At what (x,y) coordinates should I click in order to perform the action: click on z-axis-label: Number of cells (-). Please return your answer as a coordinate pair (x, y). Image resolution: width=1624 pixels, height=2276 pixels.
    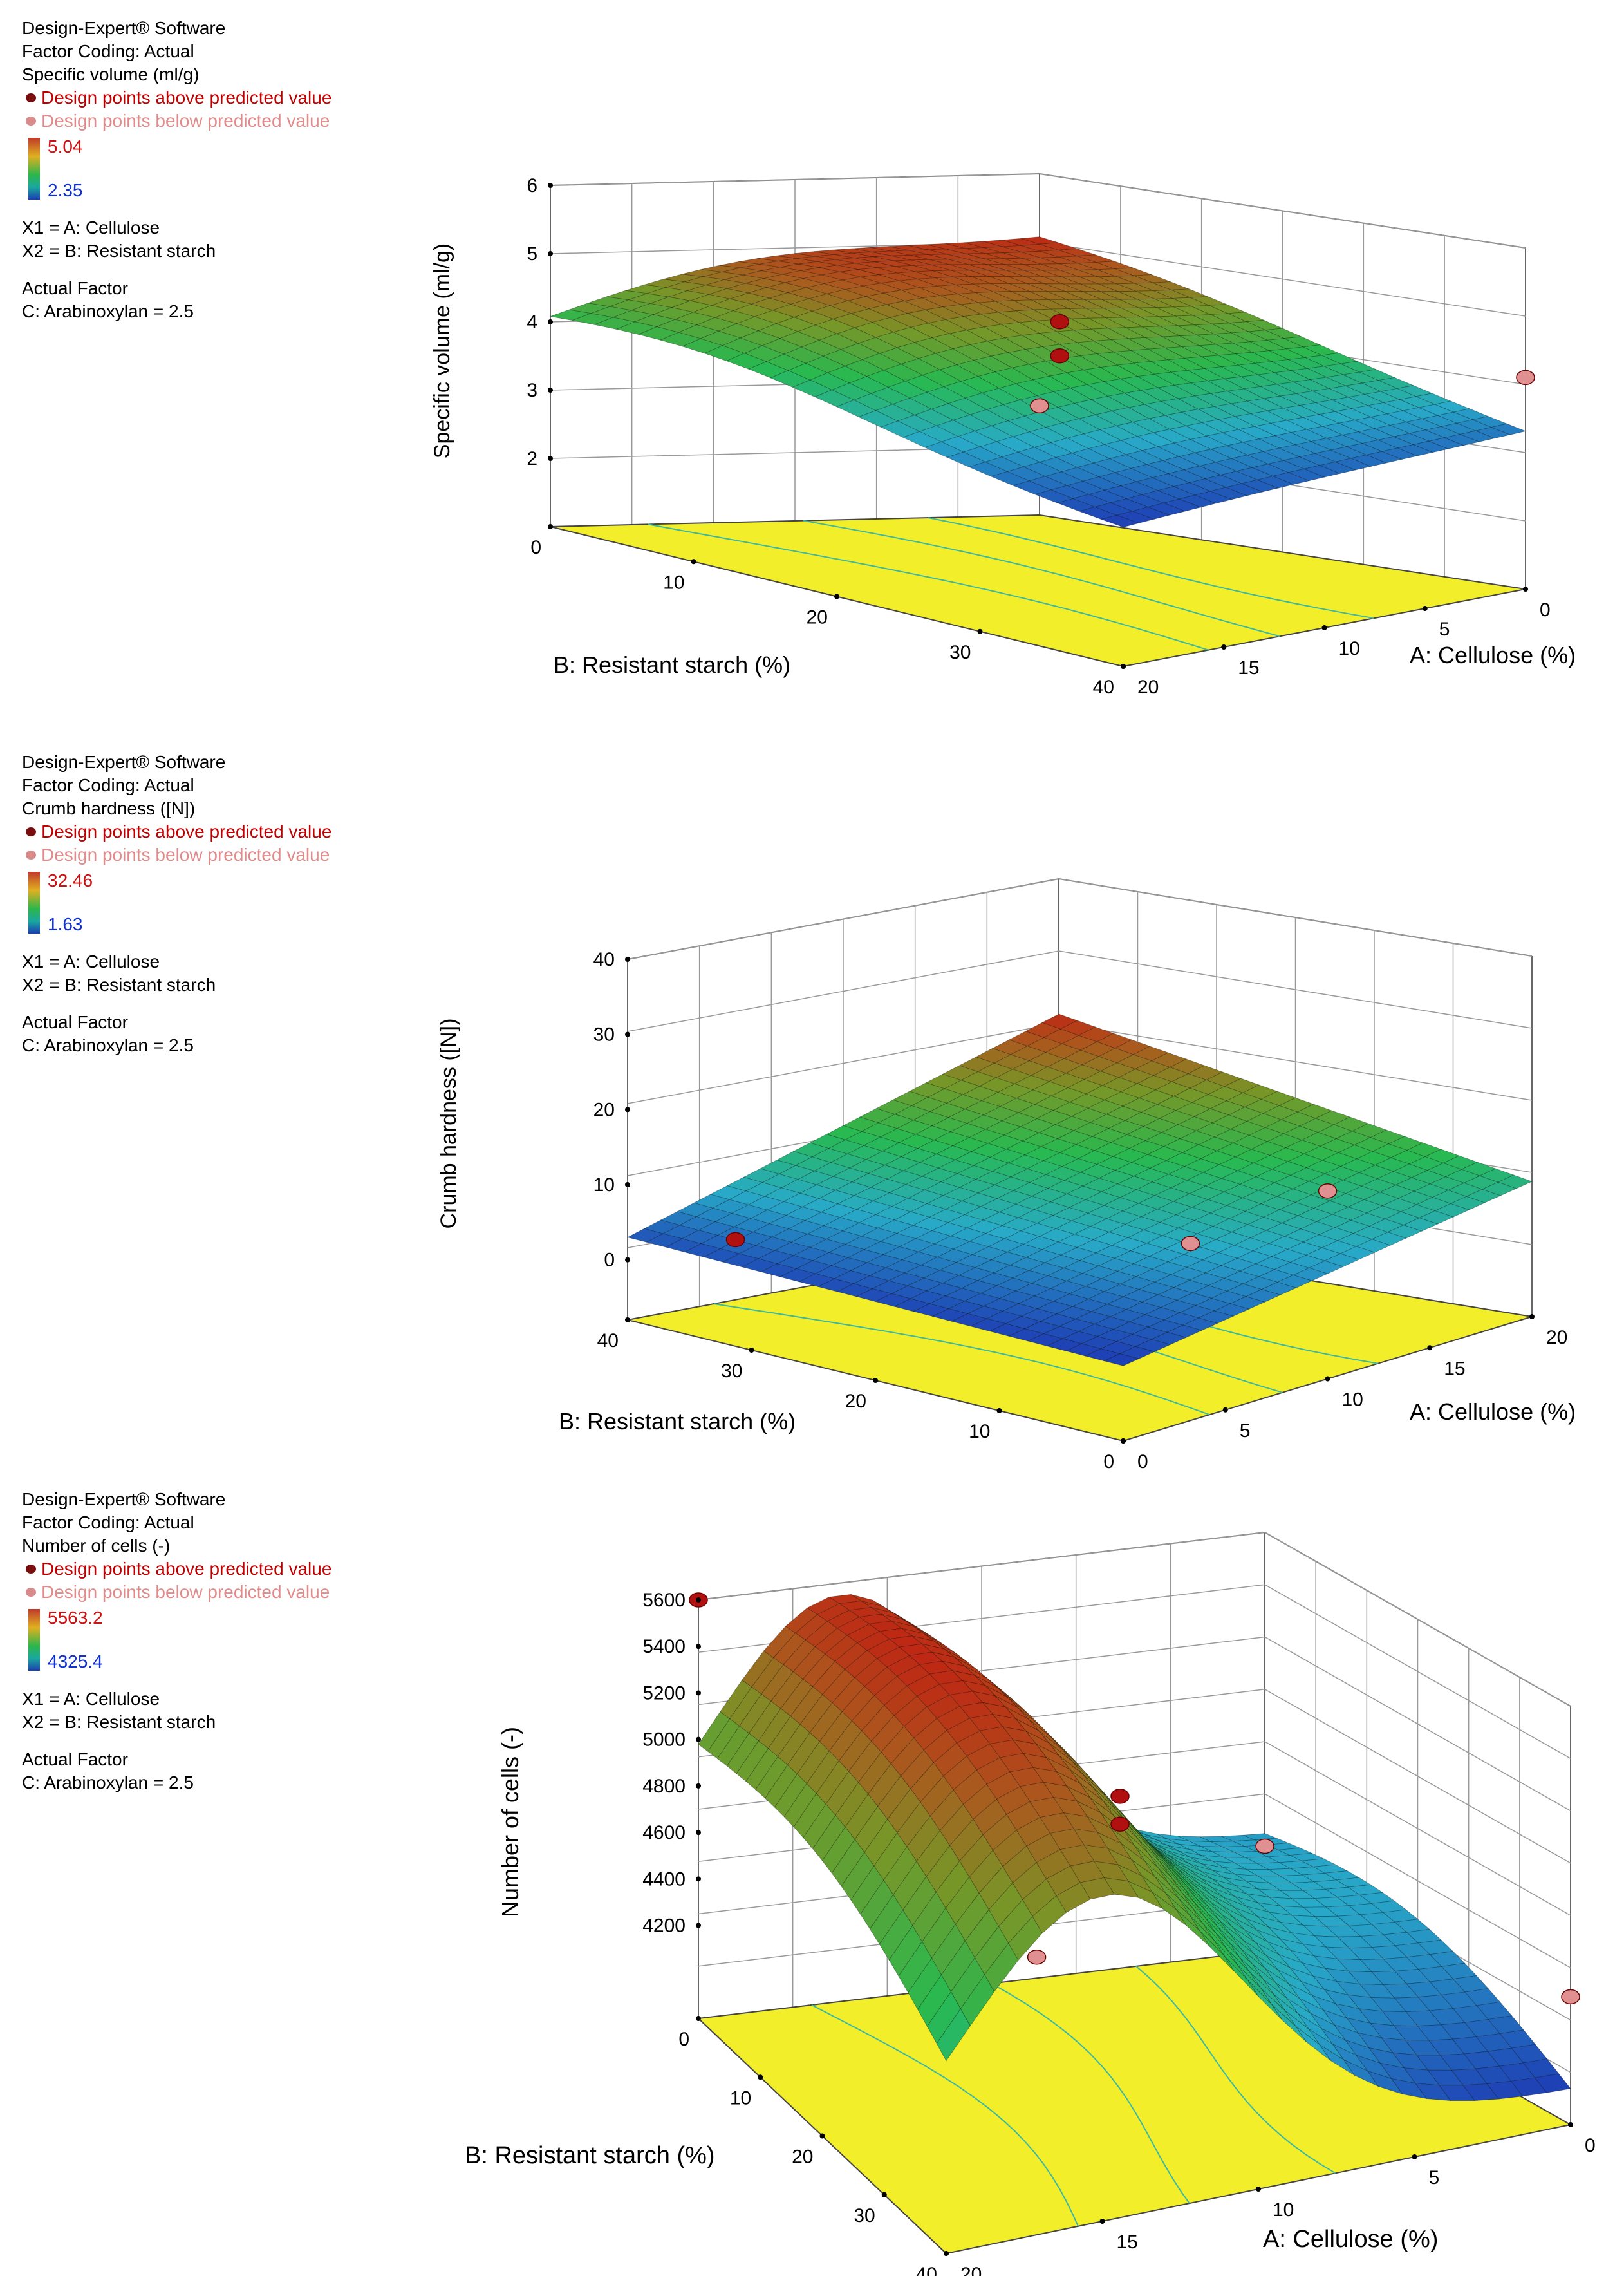
    Looking at the image, I should click on (510, 1822).